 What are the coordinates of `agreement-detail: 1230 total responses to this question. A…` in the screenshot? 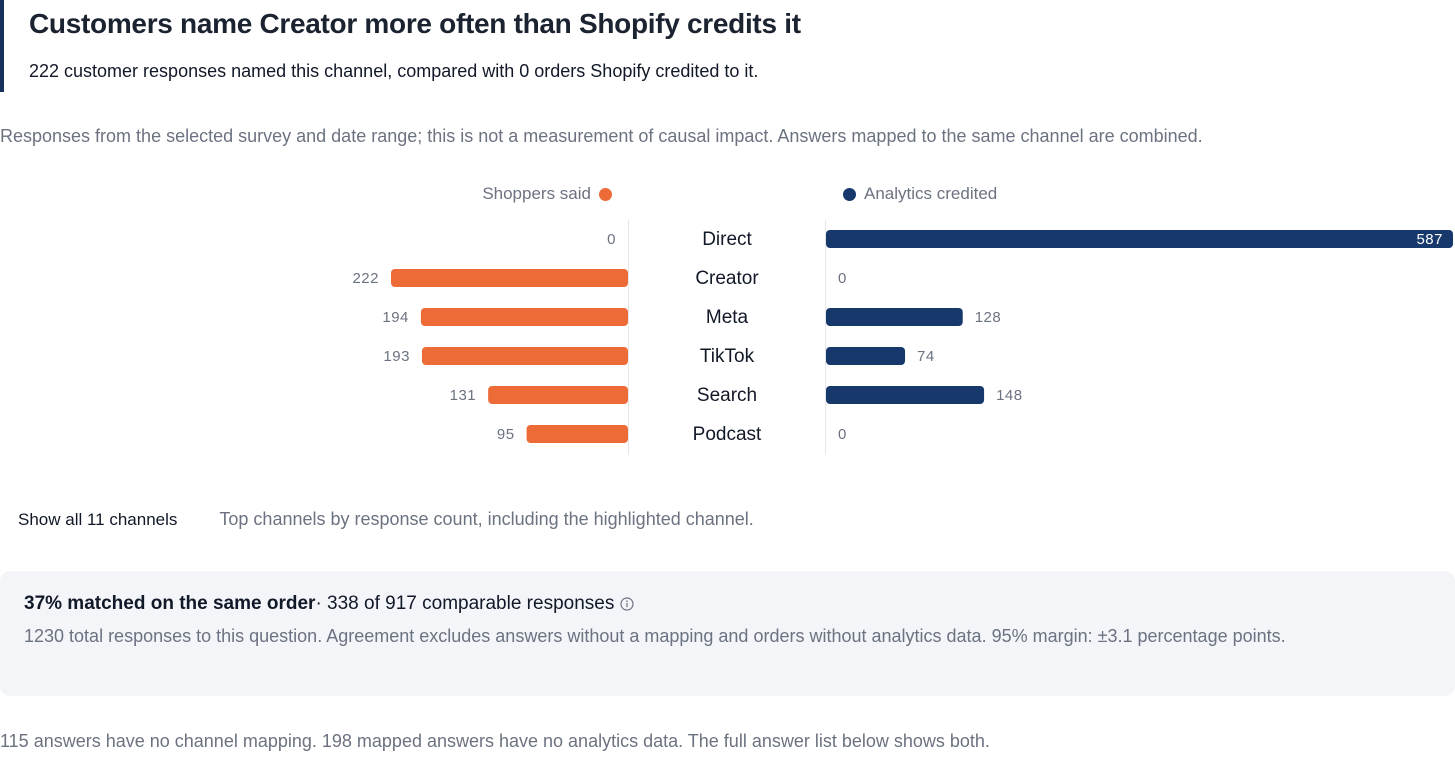 It's located at (655, 636).